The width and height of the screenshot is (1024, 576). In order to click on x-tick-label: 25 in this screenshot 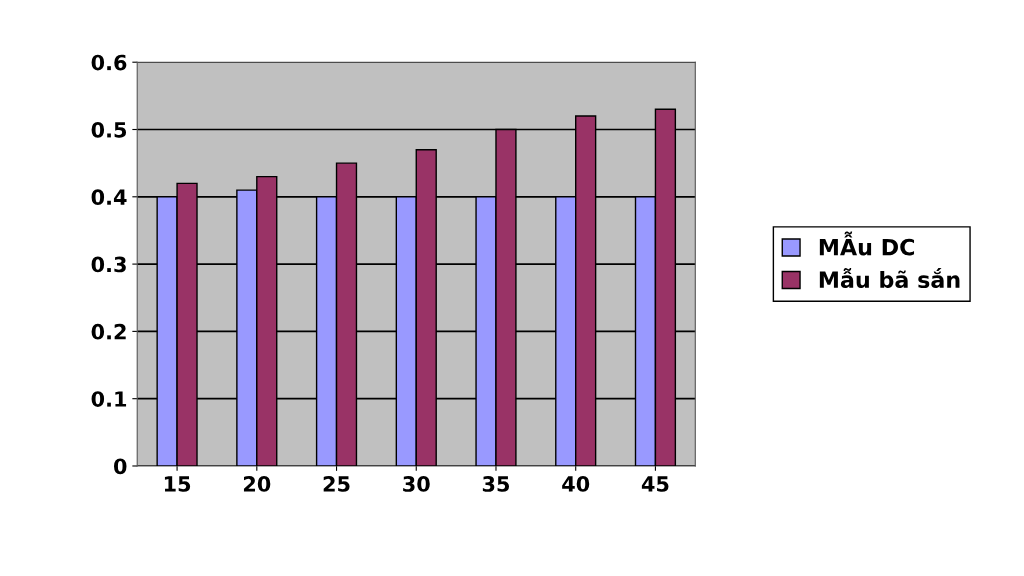, I will do `click(336, 484)`.